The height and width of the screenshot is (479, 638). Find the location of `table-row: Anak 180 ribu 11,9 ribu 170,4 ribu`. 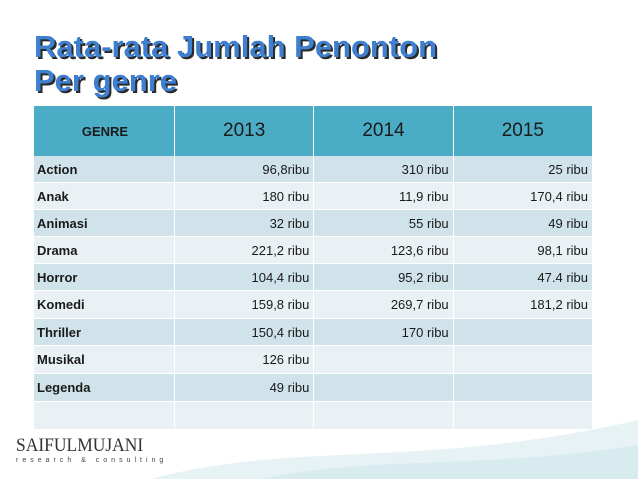

table-row: Anak 180 ribu 11,9 ribu 170,4 ribu is located at coordinates (314, 196).